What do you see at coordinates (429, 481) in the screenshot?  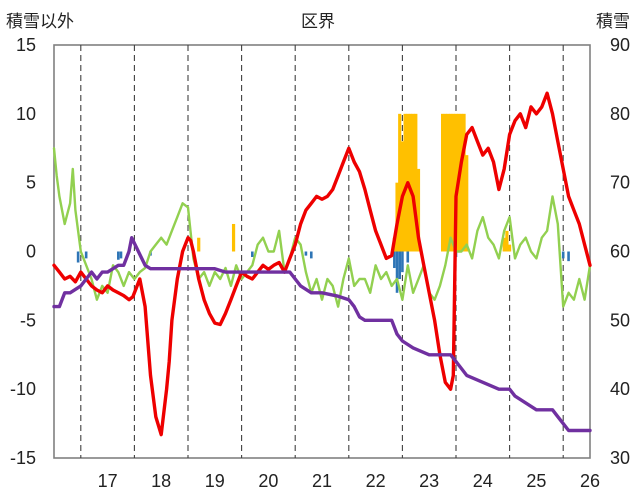 I see `x-tick-label: 23` at bounding box center [429, 481].